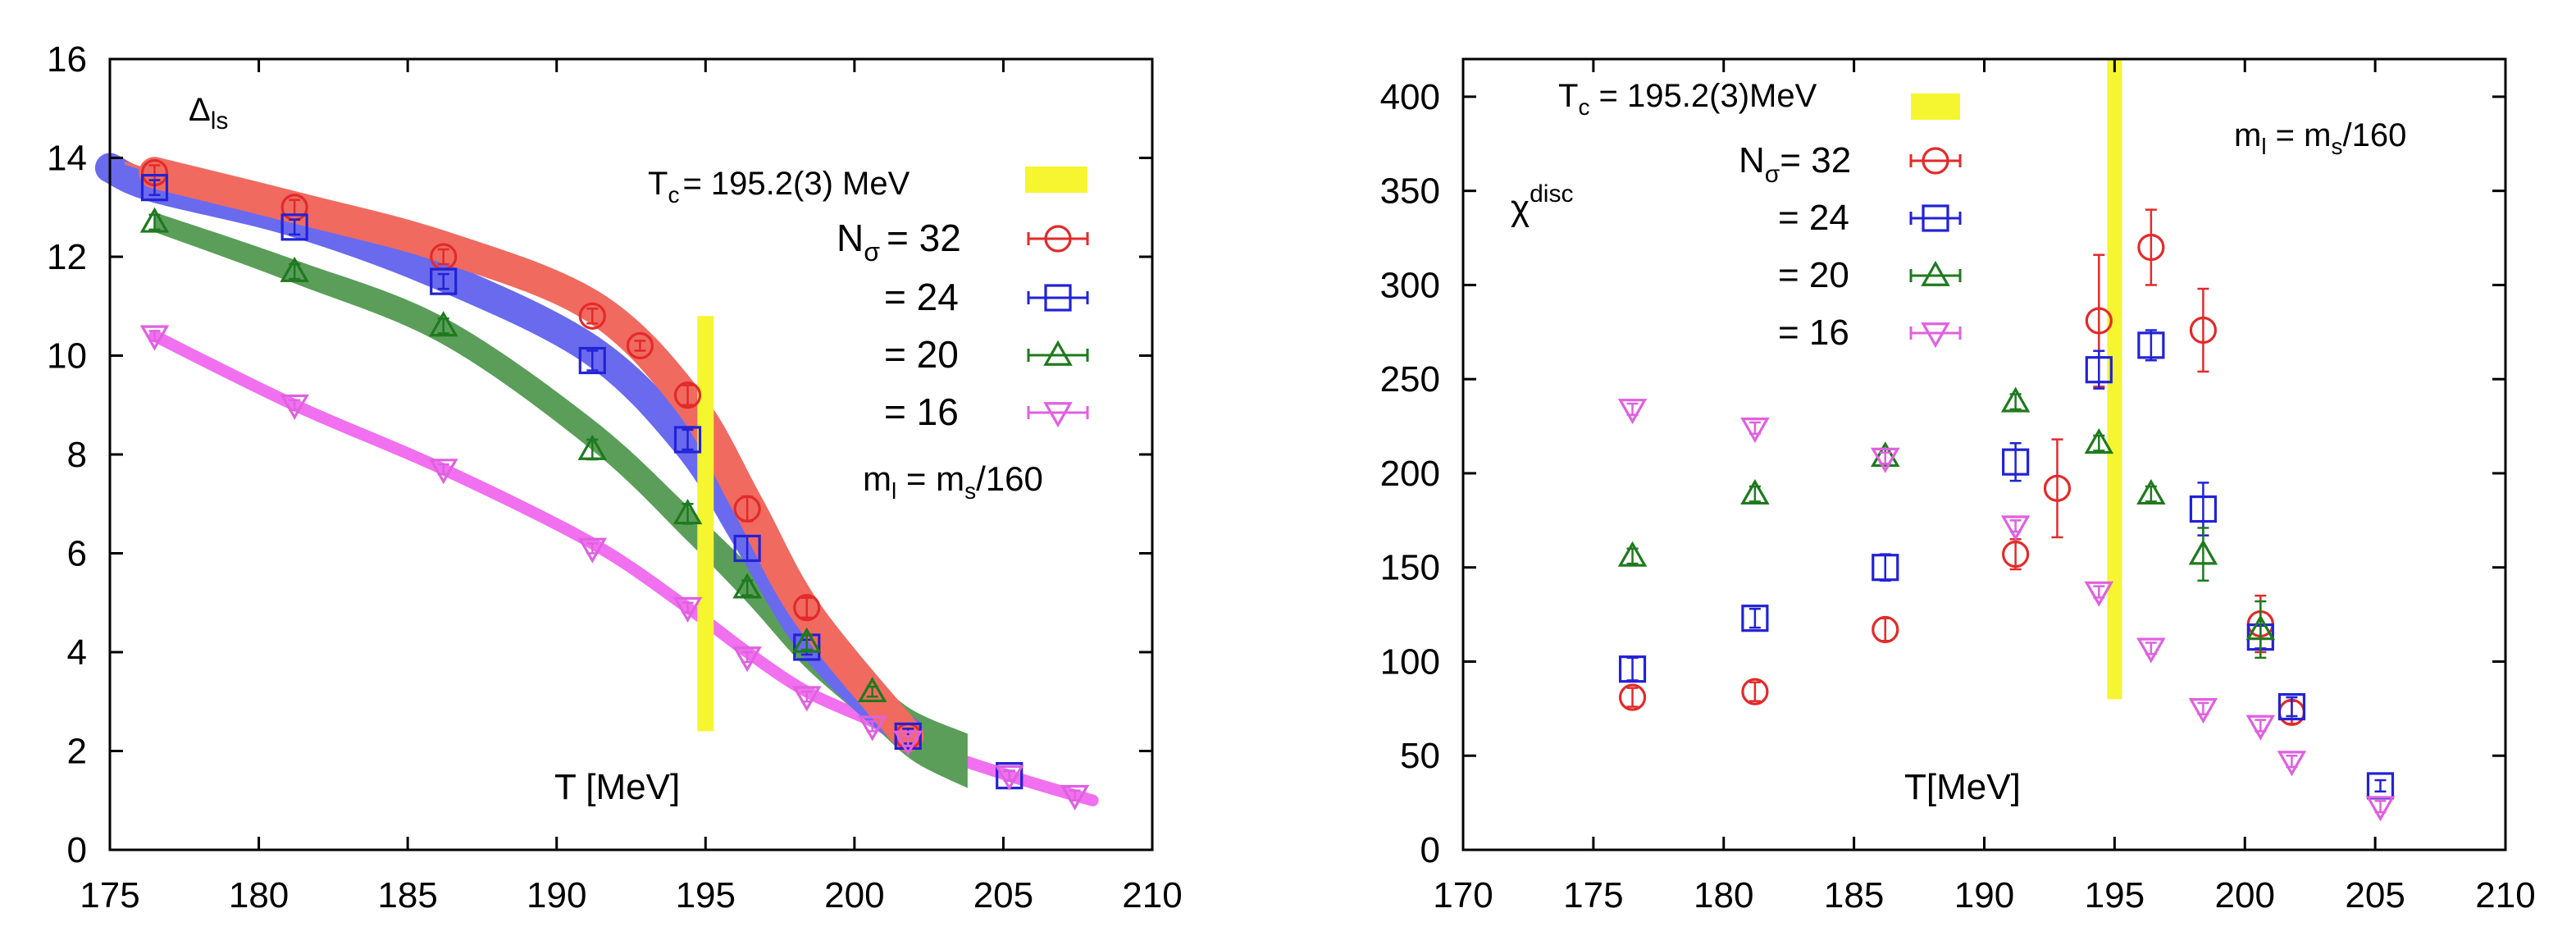  I want to click on left-tc-band-layer, so click(705, 524).